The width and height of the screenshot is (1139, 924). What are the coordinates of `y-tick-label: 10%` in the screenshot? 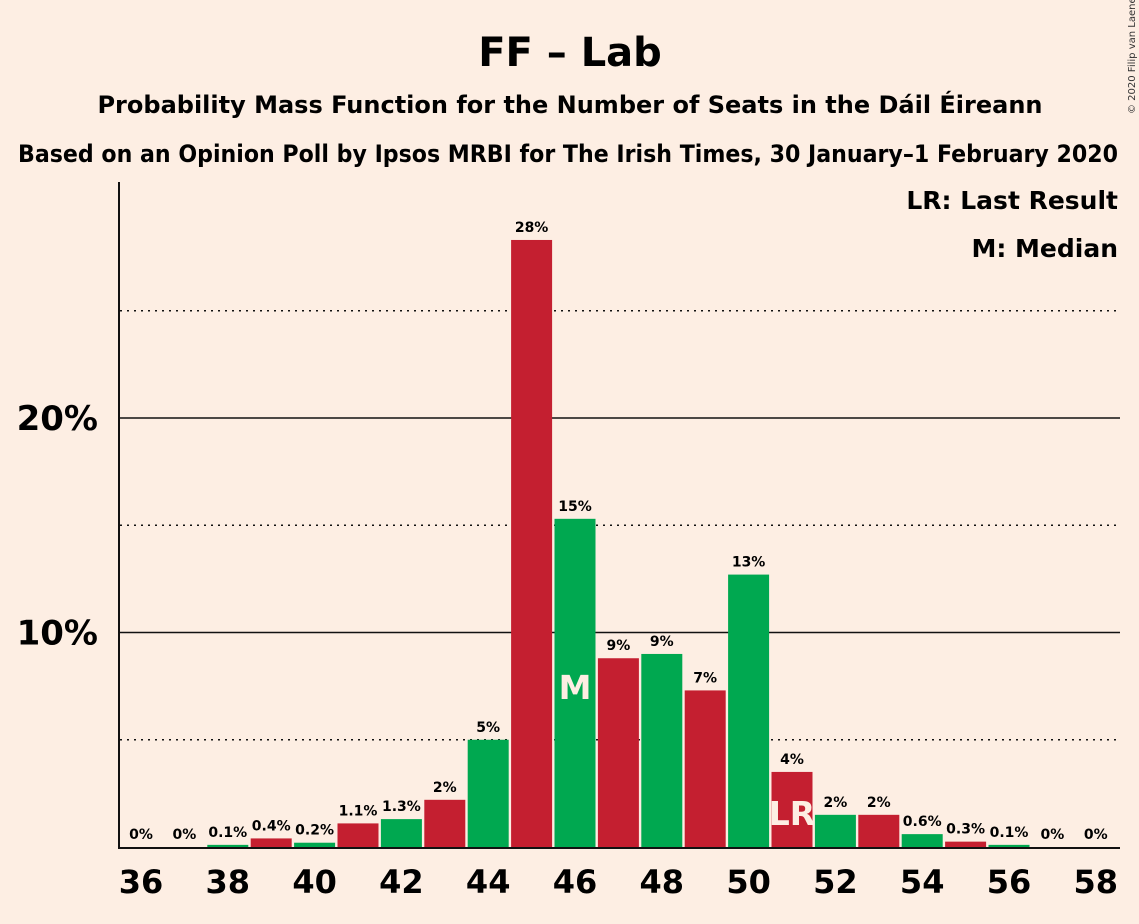 It's located at (57, 634).